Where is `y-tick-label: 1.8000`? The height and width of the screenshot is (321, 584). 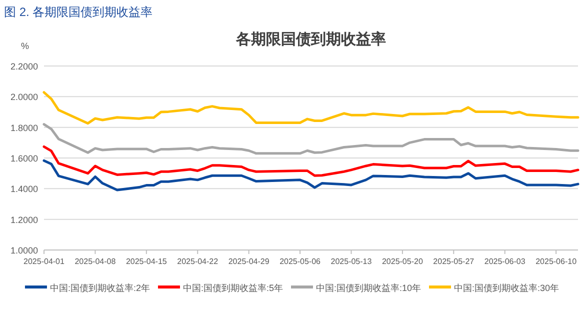
y-tick-label: 1.8000 is located at coordinates (24, 127).